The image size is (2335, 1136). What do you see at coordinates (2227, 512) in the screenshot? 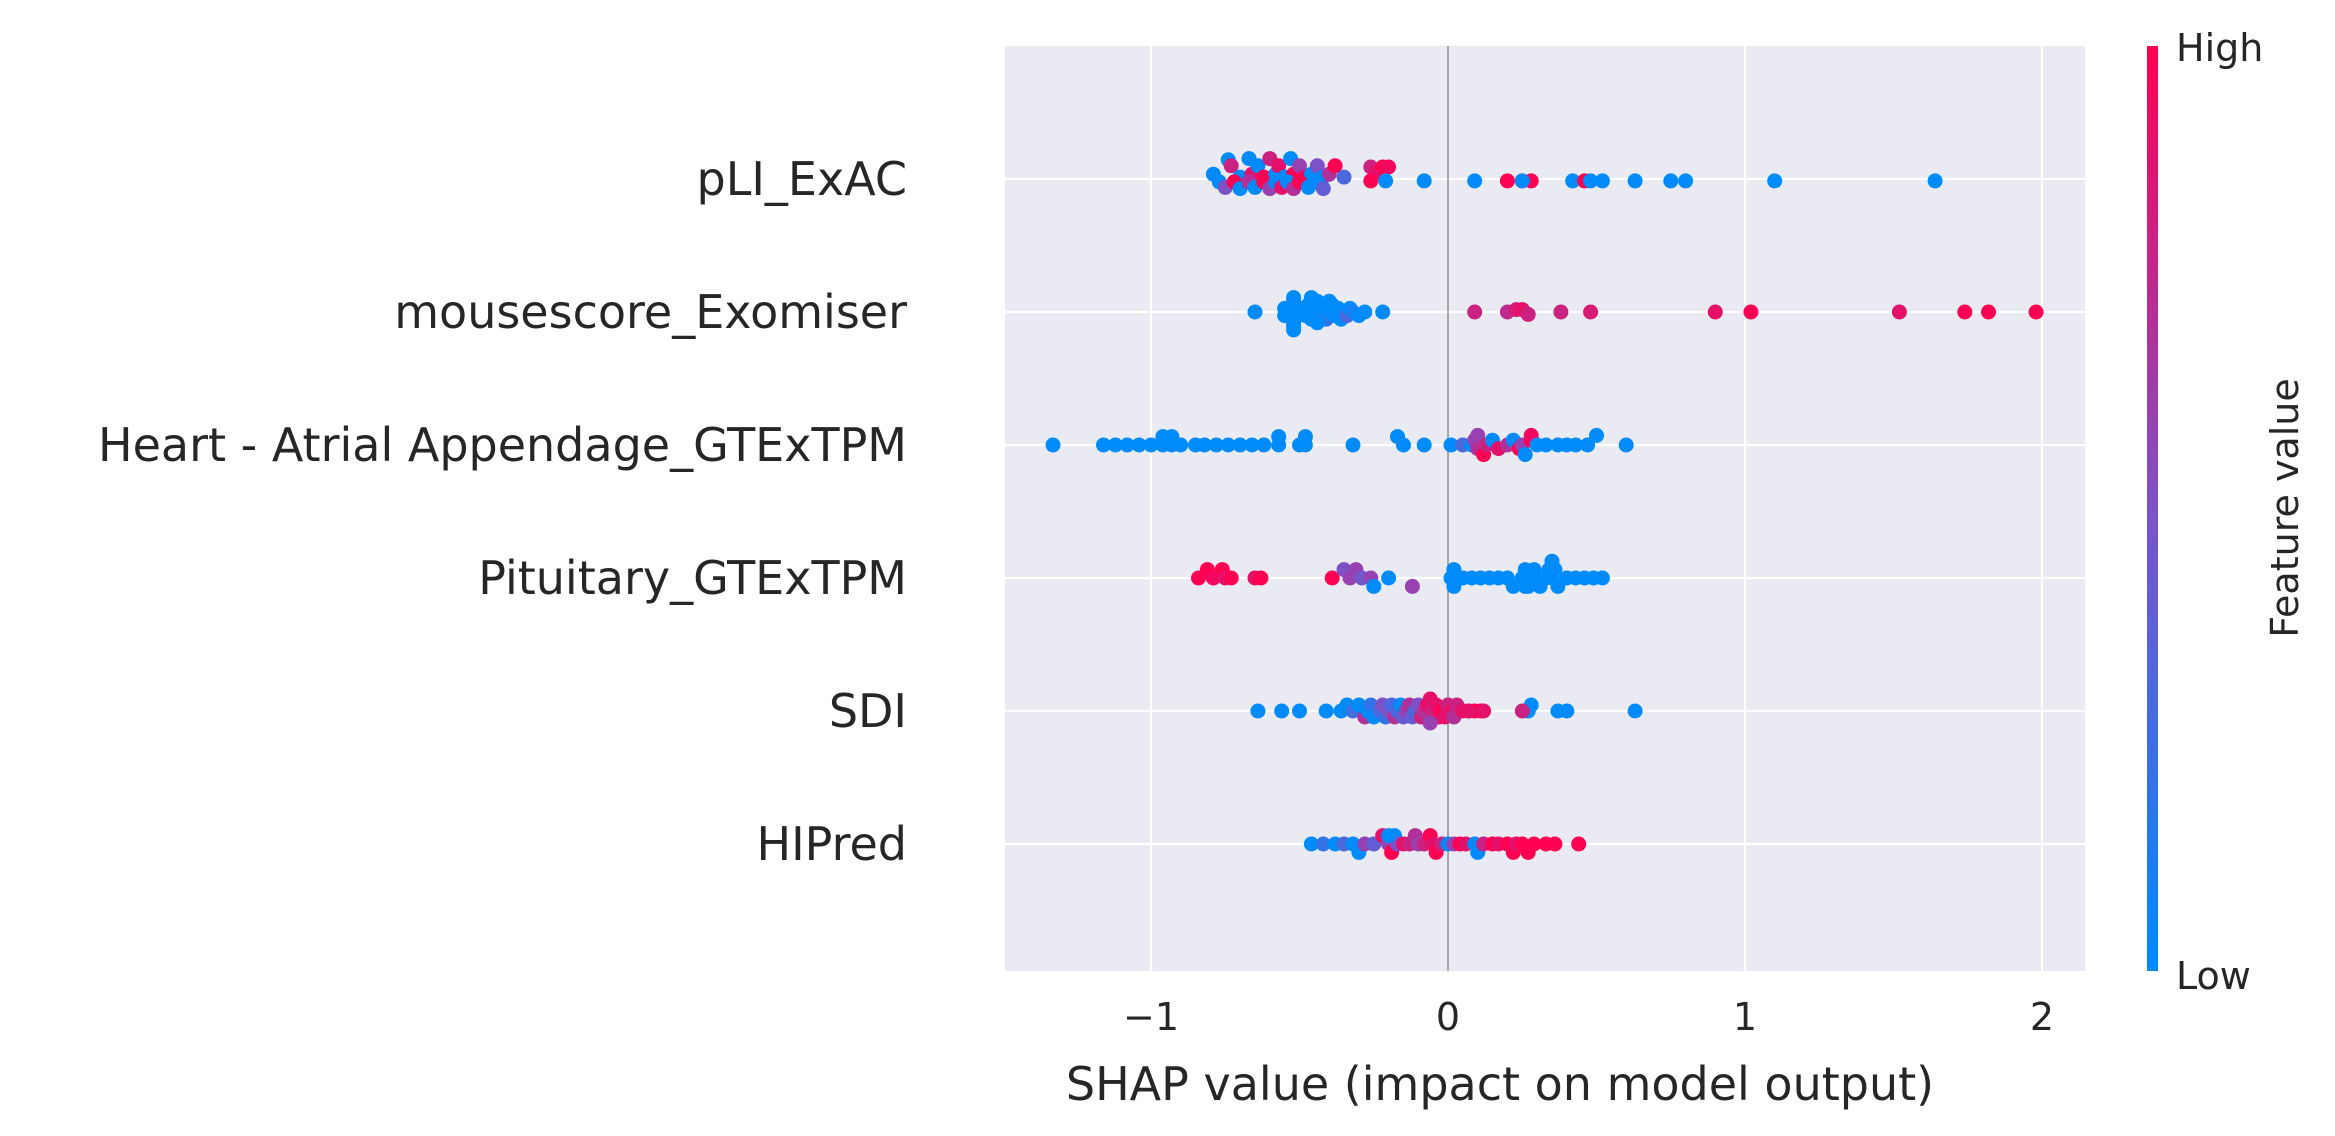
I see `colorbar: High Low Feature value` at bounding box center [2227, 512].